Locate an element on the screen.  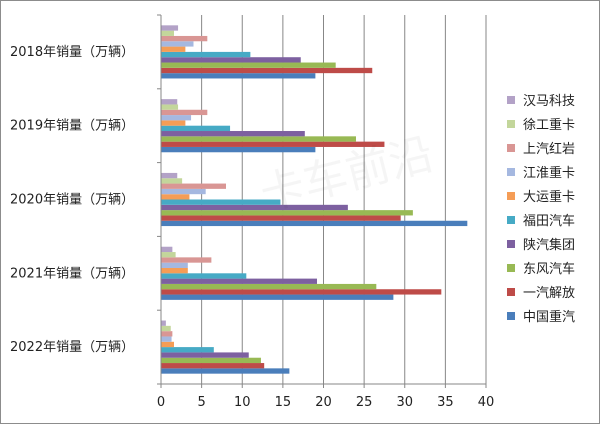
category-label: 2018年销量（万辆） is located at coordinates (72, 52).